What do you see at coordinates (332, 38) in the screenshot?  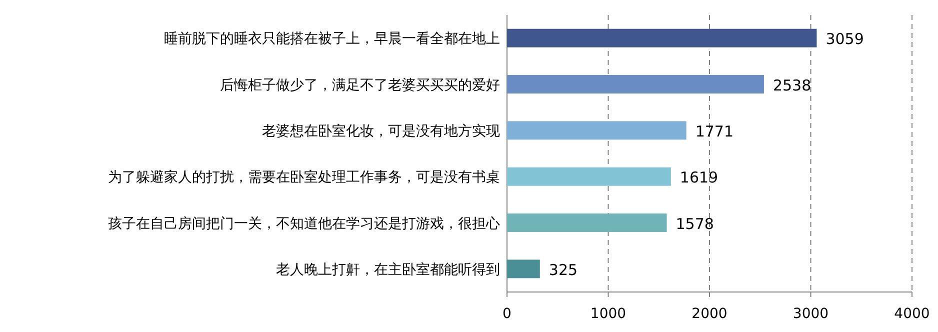 I see `y-tick-label: 睡前脱下的睡衣只能搭在被子上，早晨一看全都在地上` at bounding box center [332, 38].